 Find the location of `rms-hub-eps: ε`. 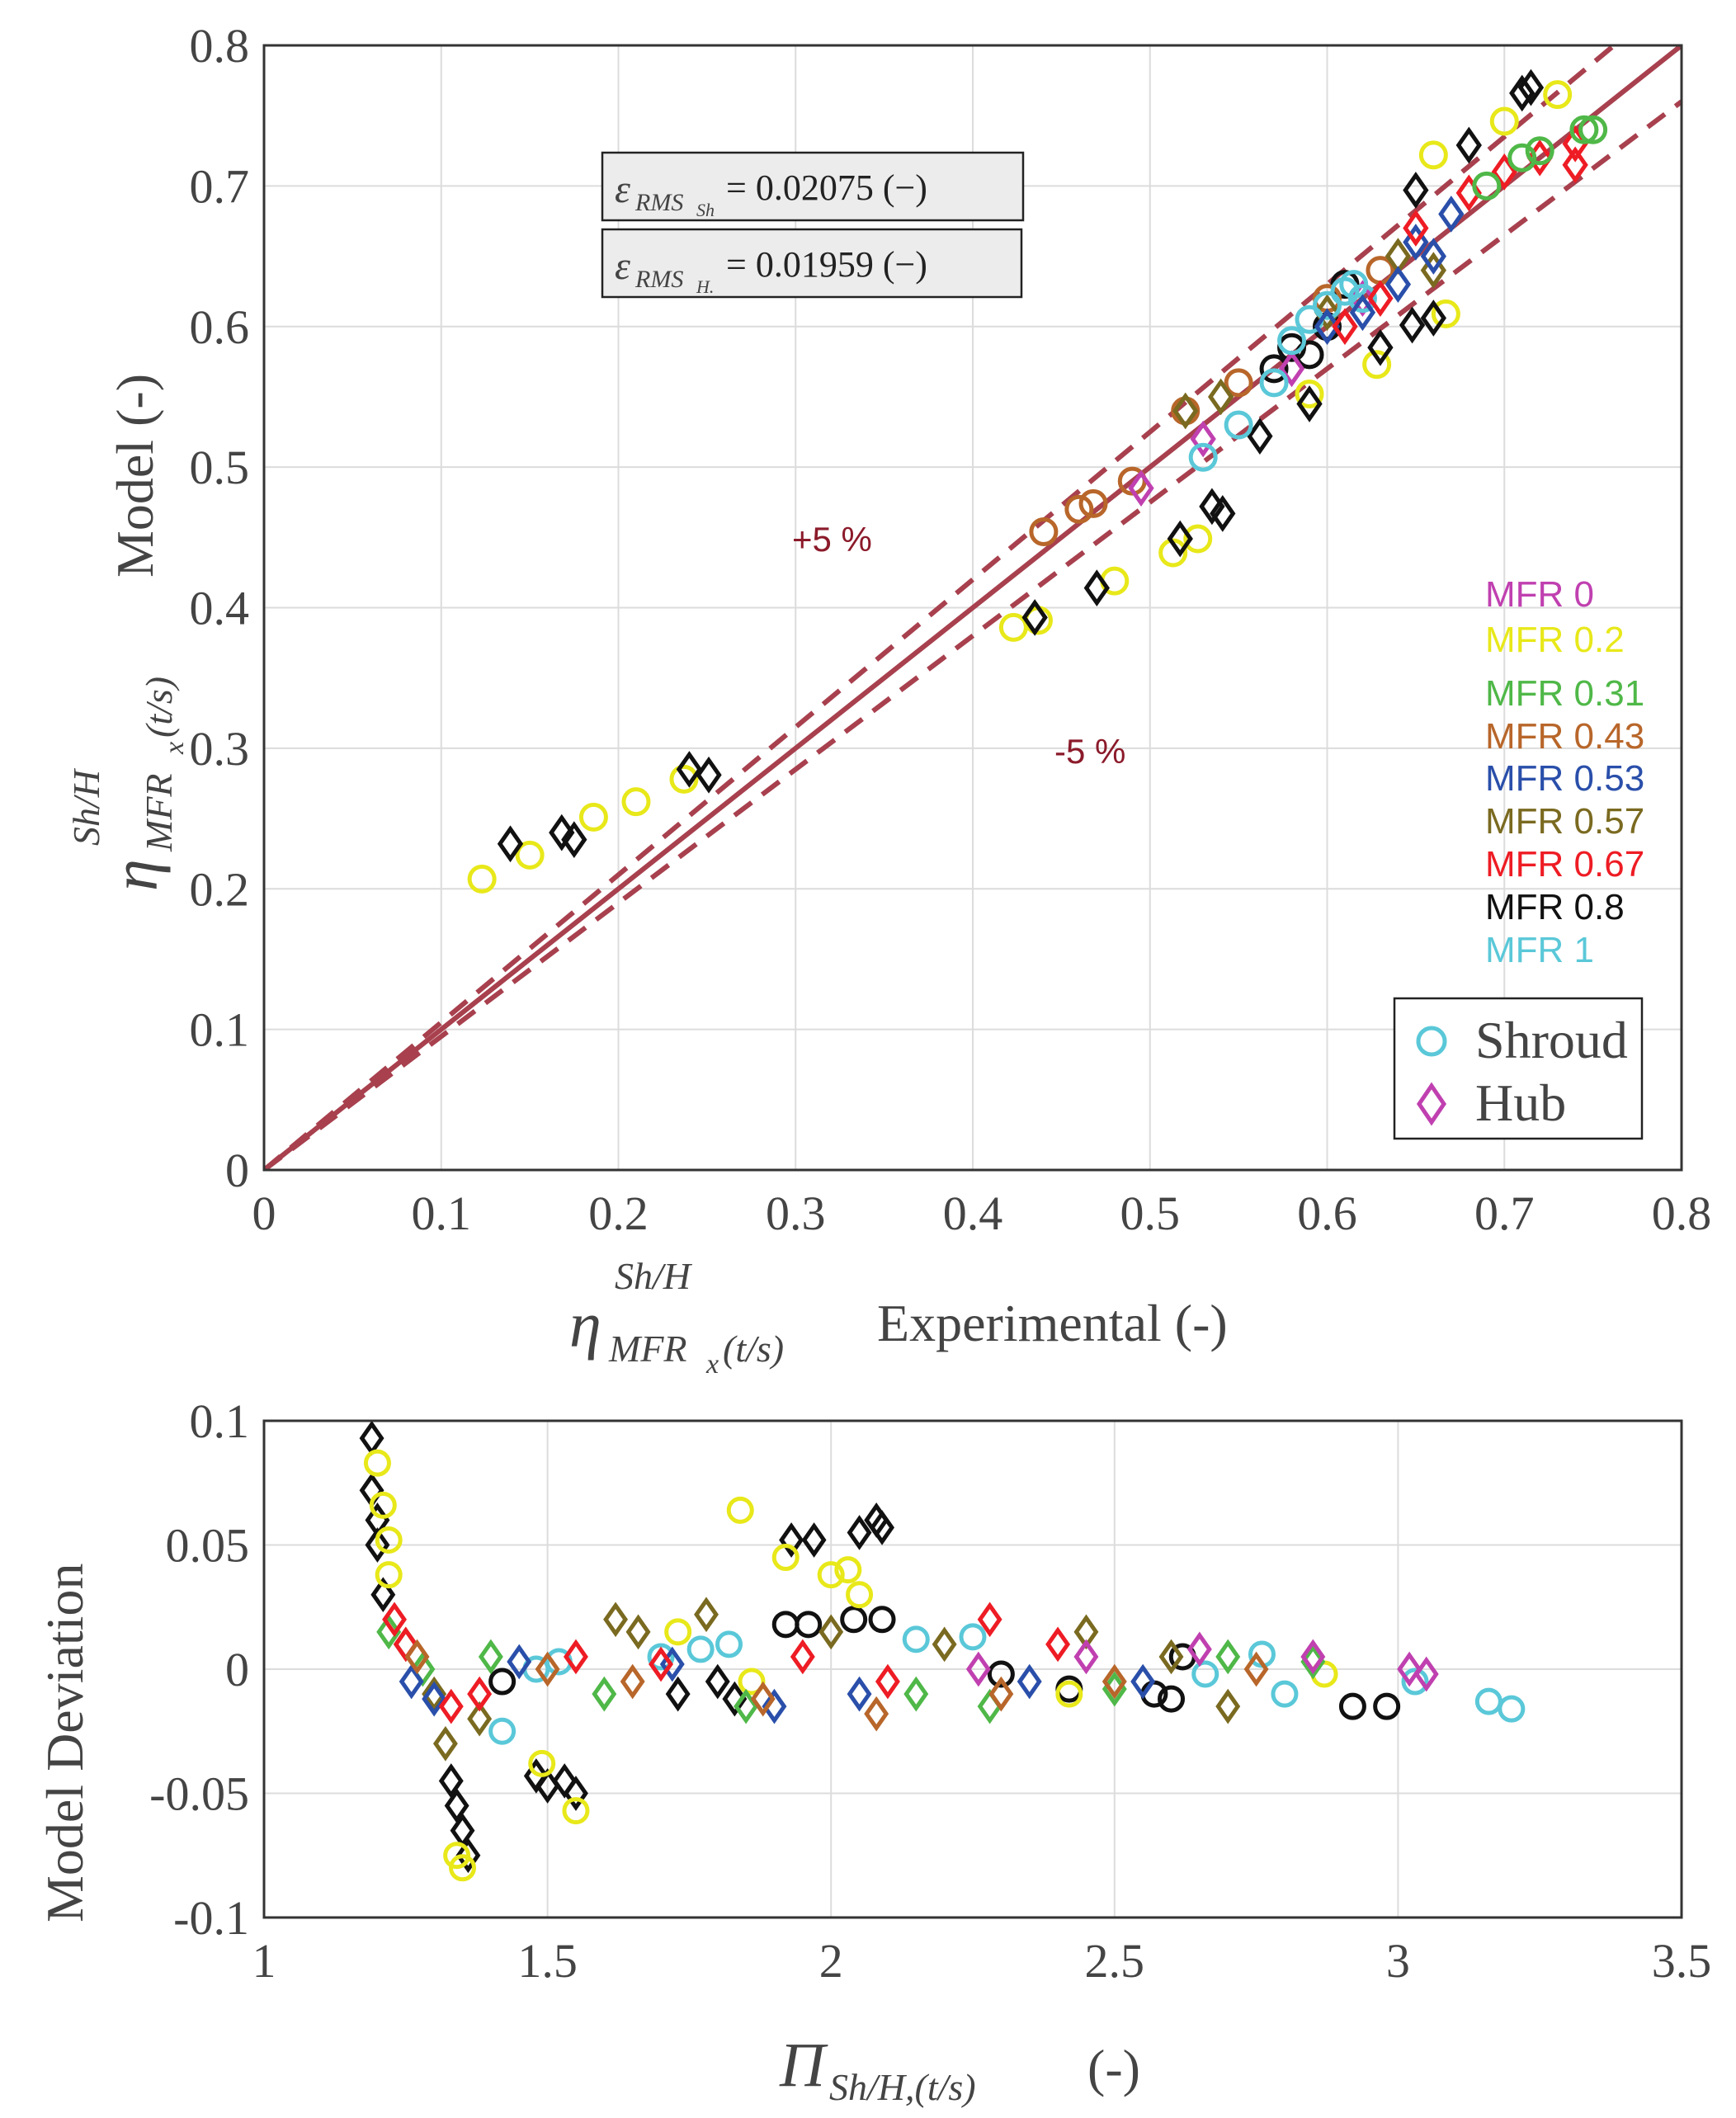

rms-hub-eps: ε is located at coordinates (622, 266).